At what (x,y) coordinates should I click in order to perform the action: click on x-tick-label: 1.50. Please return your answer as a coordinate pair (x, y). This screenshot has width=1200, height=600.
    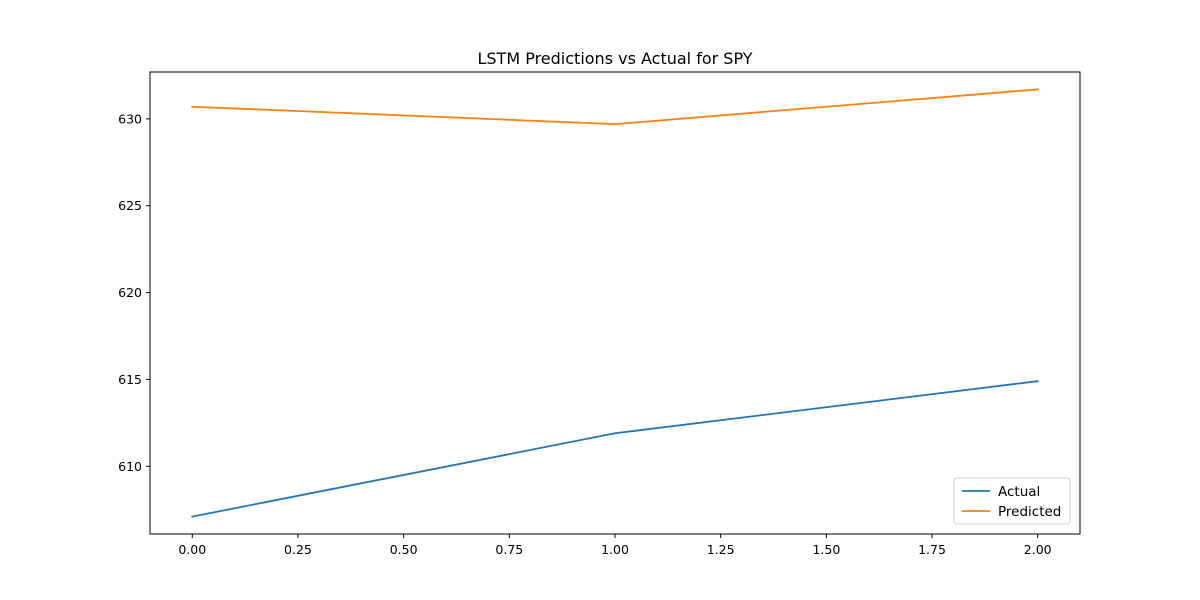
    Looking at the image, I should click on (826, 549).